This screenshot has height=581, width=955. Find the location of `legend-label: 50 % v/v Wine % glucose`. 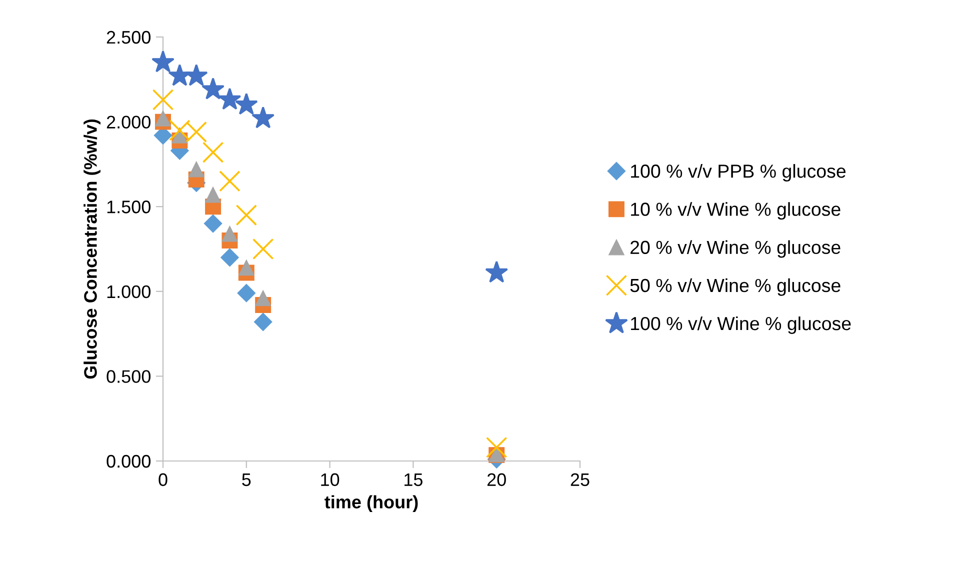

legend-label: 50 % v/v Wine % glucose is located at coordinates (735, 287).